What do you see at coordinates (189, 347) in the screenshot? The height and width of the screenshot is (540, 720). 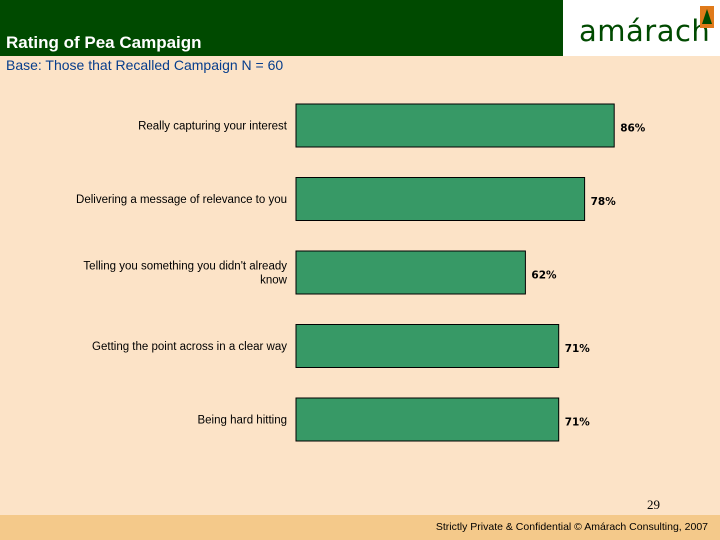 I see `category-label: Getting the point across in a clear way` at bounding box center [189, 347].